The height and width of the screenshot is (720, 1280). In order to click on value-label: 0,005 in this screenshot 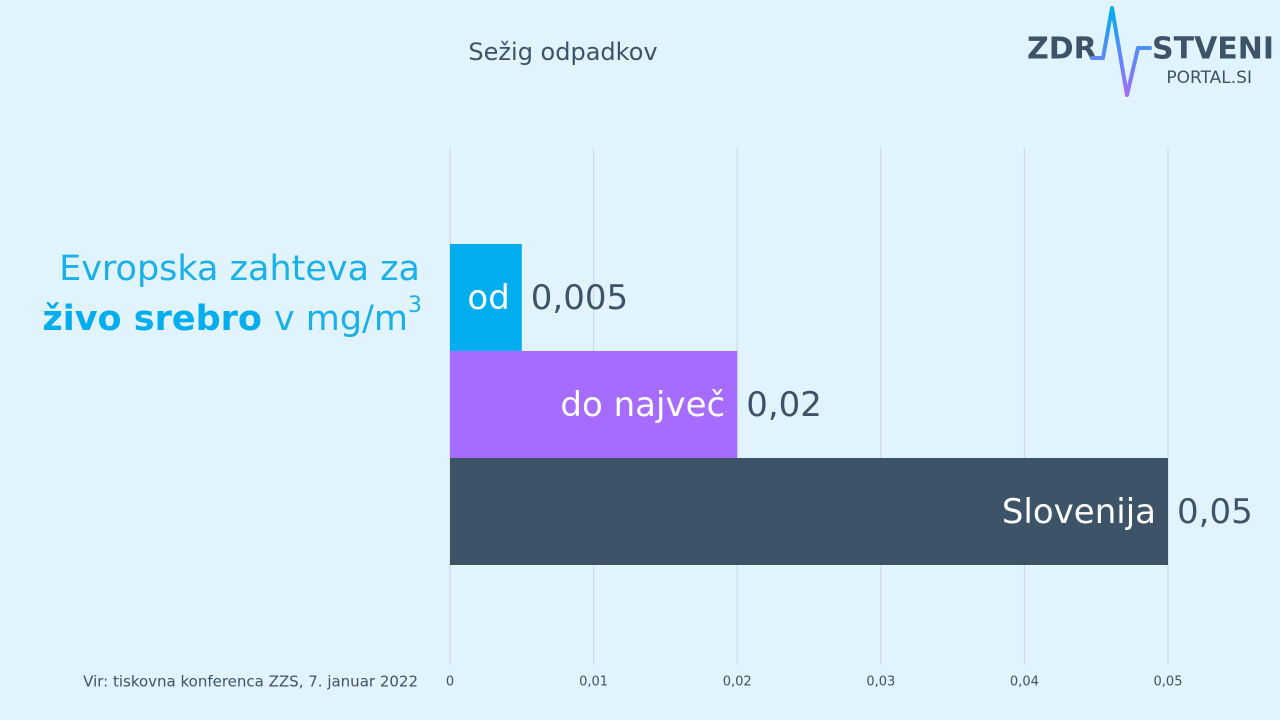, I will do `click(579, 298)`.